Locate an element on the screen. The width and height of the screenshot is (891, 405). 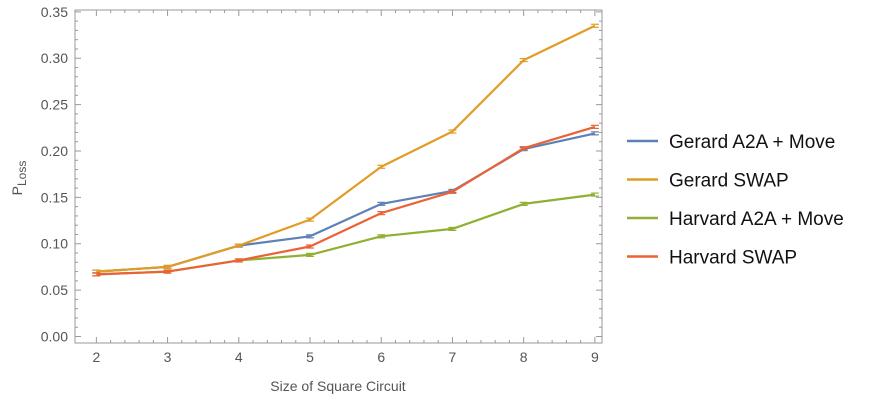
legend-label-3: Harvard A2A + Move is located at coordinates (756, 219).